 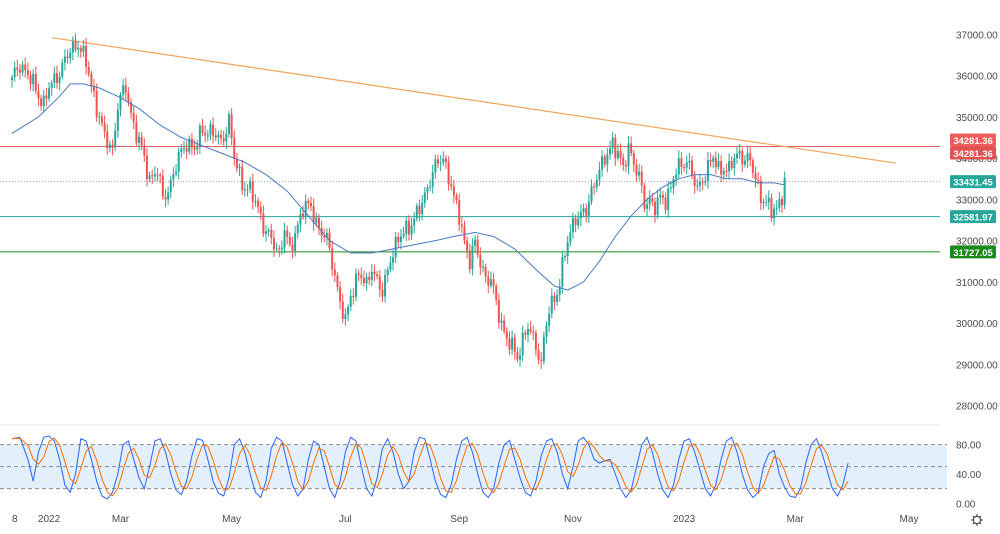 What do you see at coordinates (977, 283) in the screenshot?
I see `price-tick-label: 31000.00` at bounding box center [977, 283].